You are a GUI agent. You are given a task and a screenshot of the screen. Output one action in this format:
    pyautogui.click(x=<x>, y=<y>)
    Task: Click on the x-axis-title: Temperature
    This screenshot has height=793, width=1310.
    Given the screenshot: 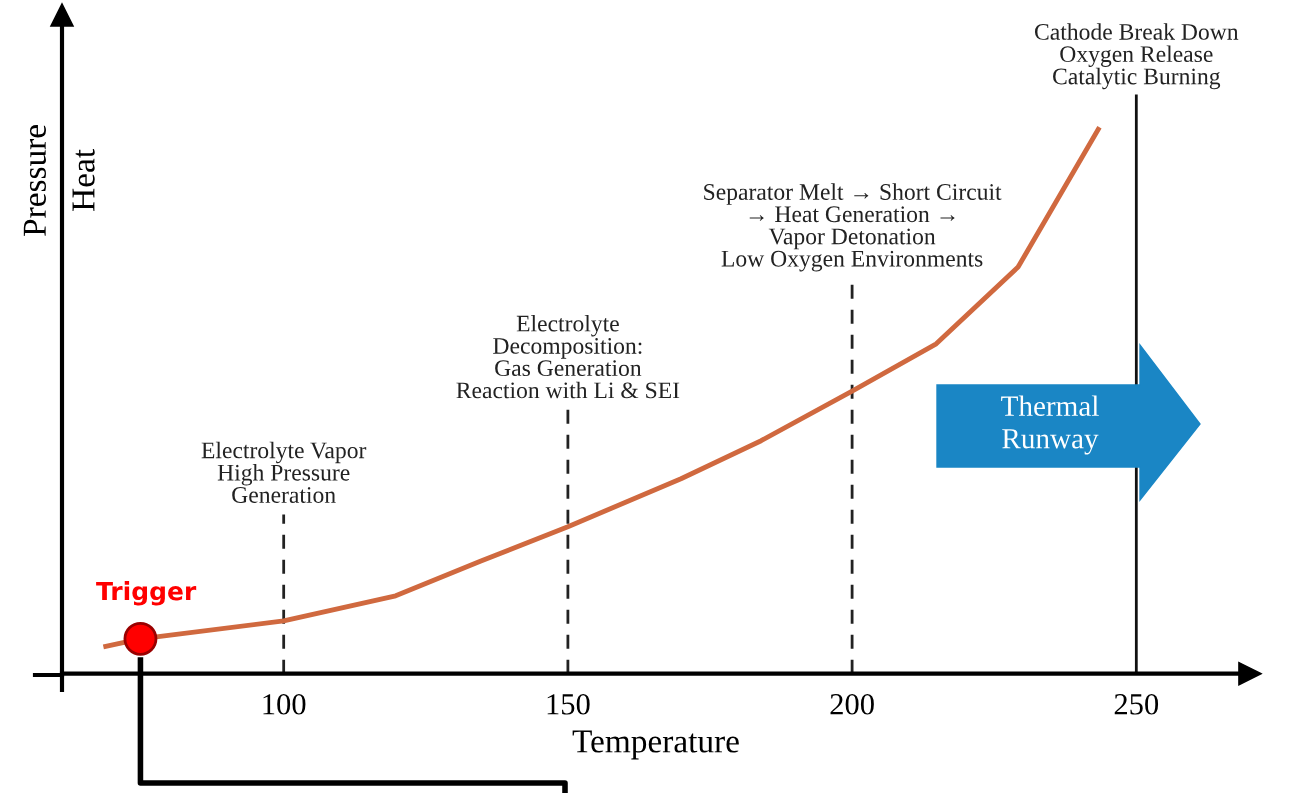 What is the action you would take?
    pyautogui.click(x=655, y=745)
    